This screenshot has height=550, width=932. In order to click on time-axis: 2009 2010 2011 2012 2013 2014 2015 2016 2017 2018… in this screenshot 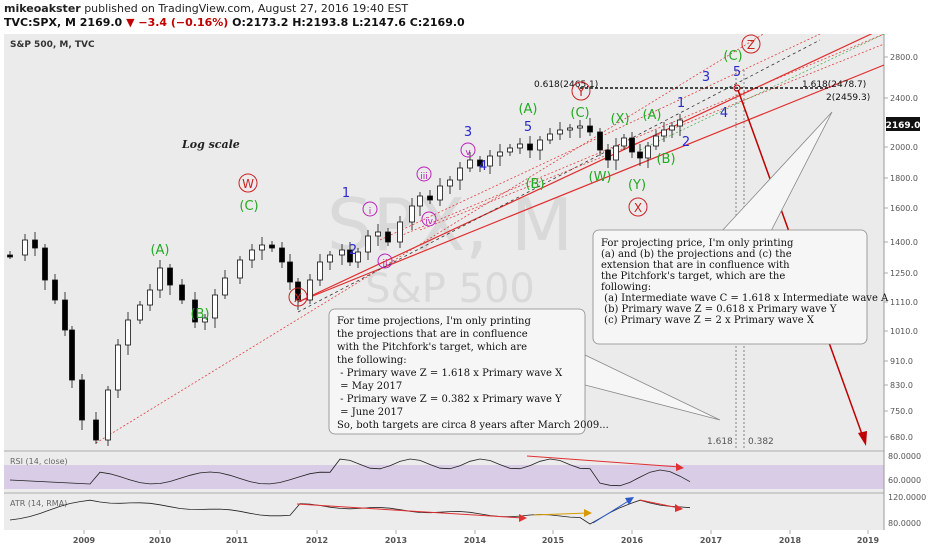, I will do `click(476, 537)`.